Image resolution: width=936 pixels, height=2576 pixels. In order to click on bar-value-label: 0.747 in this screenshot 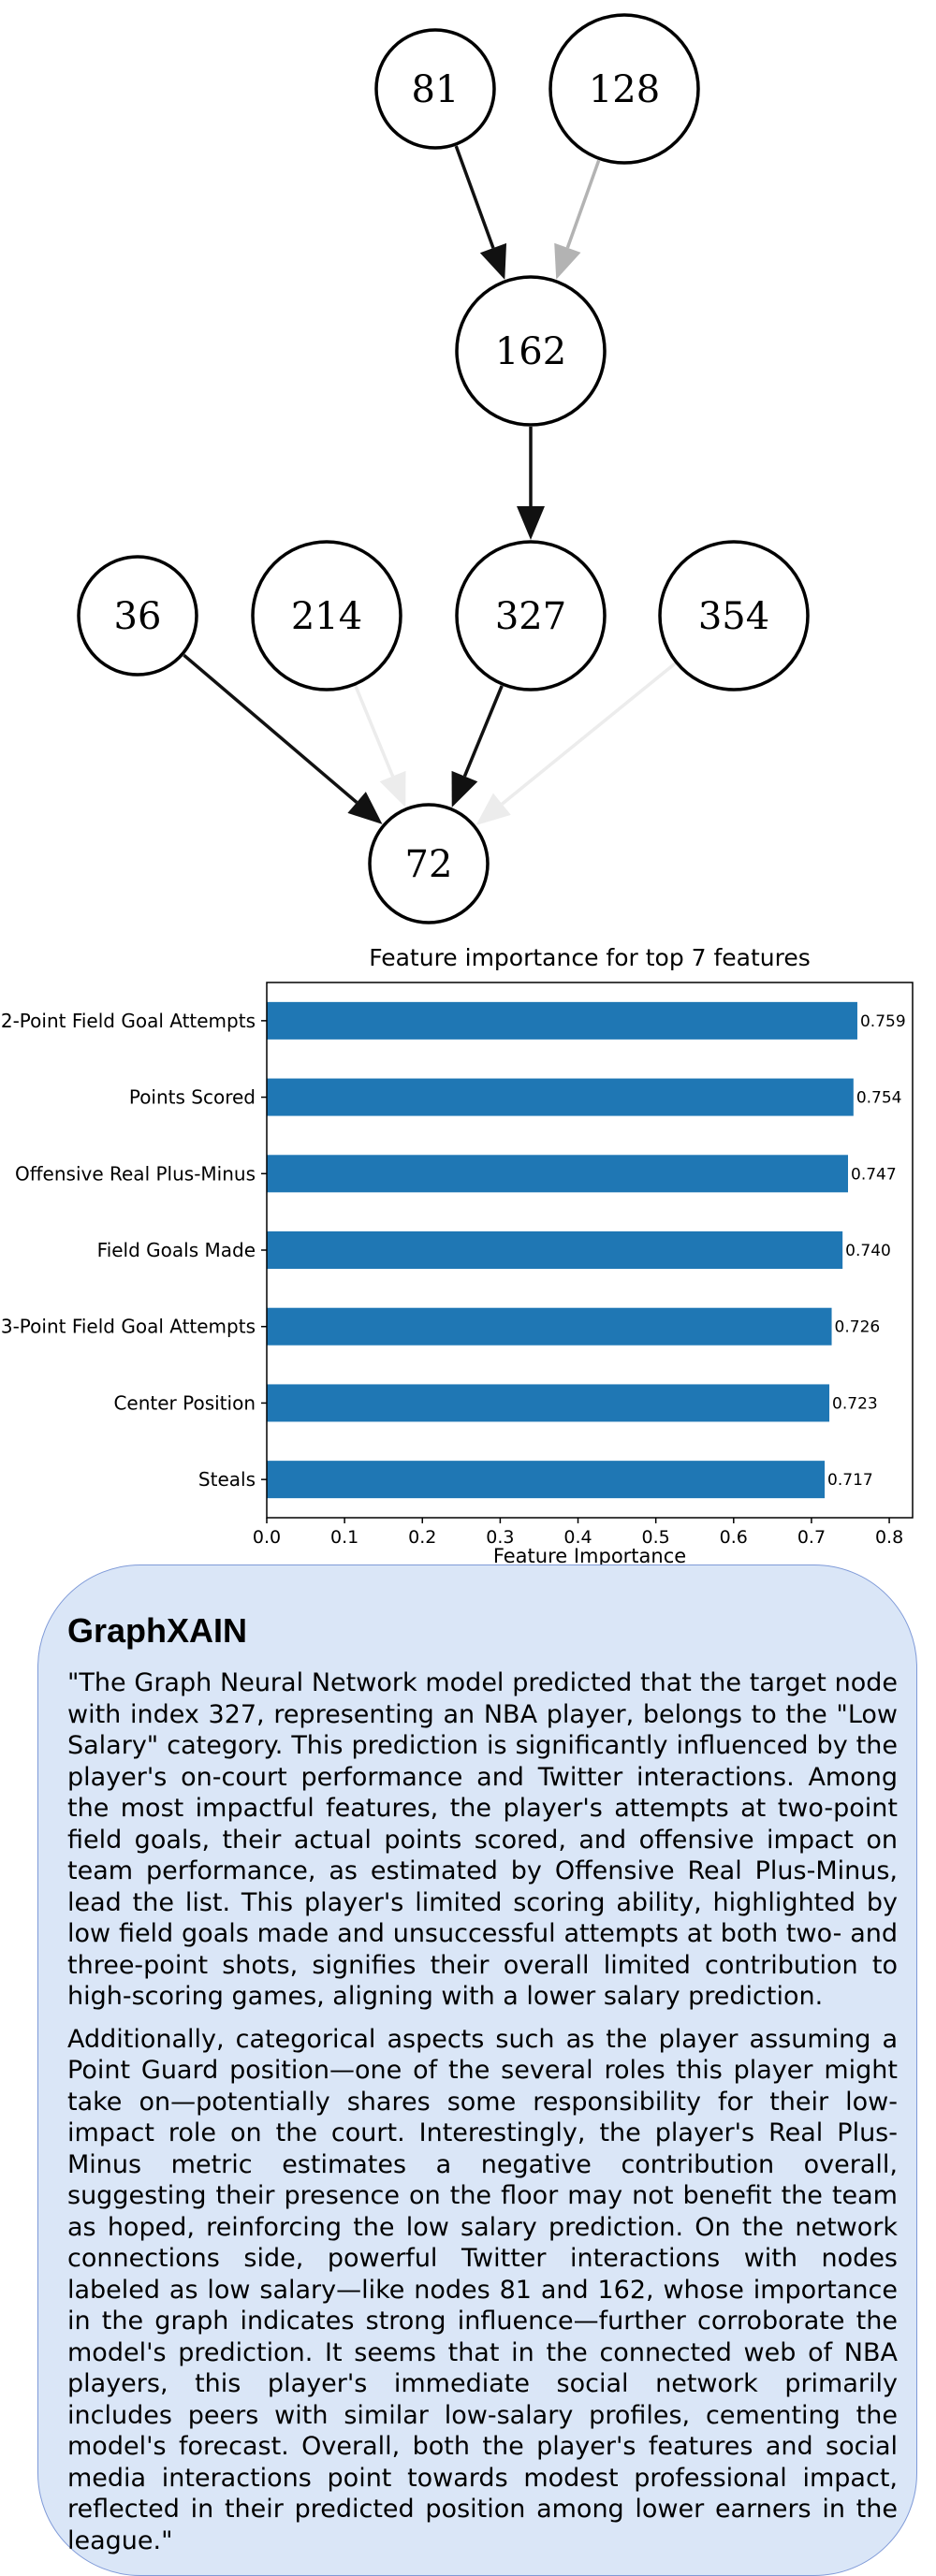, I will do `click(874, 1174)`.